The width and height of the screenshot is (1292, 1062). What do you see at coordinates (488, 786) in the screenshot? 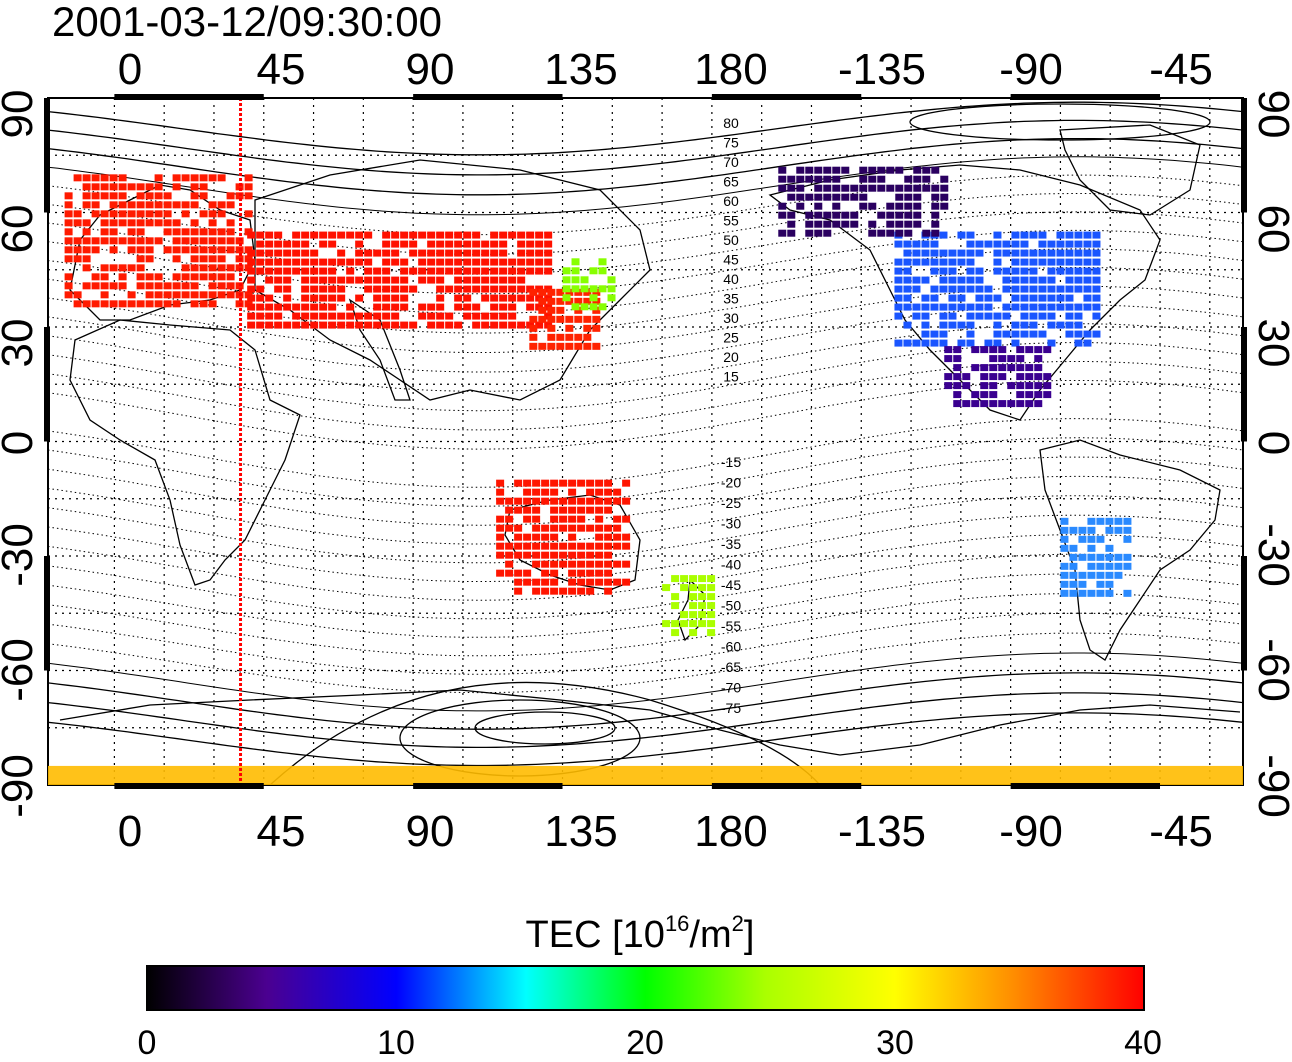
I see `border-bar-bottom` at bounding box center [488, 786].